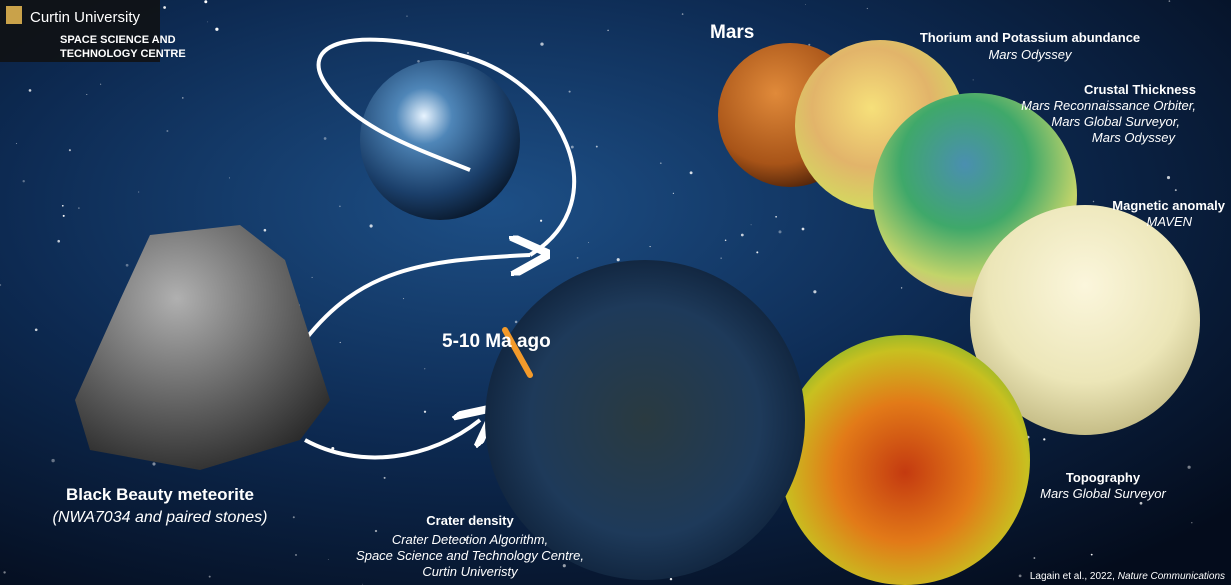 Image resolution: width=1231 pixels, height=585 pixels. What do you see at coordinates (1103, 477) in the screenshot?
I see `dataset-title: Topography` at bounding box center [1103, 477].